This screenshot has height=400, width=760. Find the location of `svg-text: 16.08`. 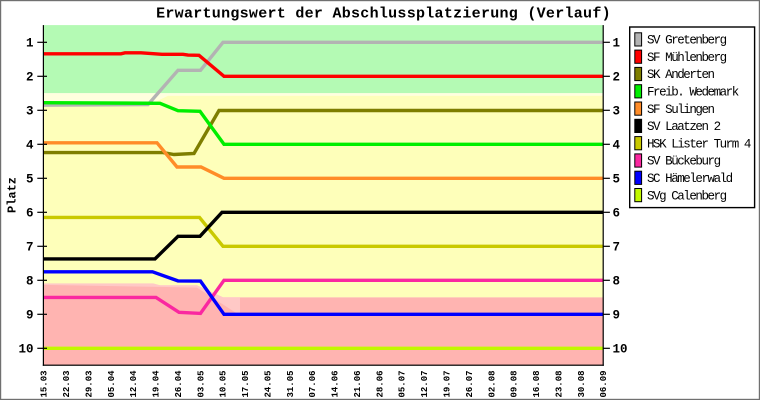

svg-text: 16.08 is located at coordinates (537, 383).